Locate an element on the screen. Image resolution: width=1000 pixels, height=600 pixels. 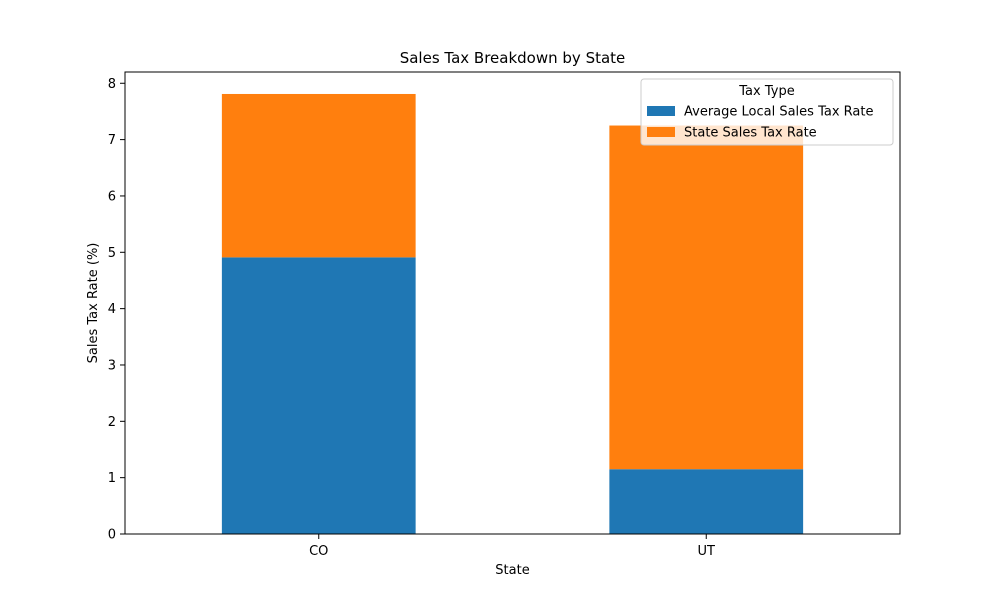
y-tick-label: 8 is located at coordinates (112, 84).